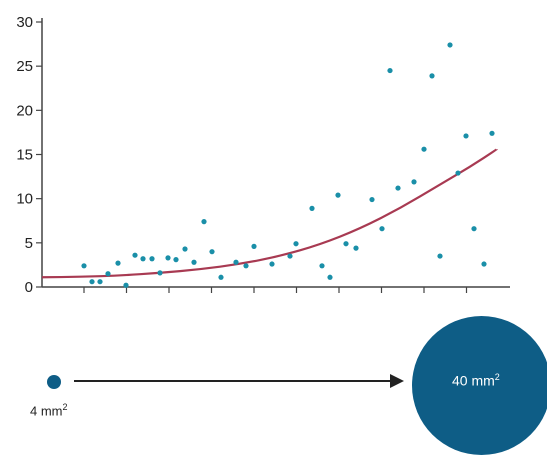 Image resolution: width=547 pixels, height=455 pixels. I want to click on y-axis-ticks: 0 5 10 15 20 25 30, so click(29, 155).